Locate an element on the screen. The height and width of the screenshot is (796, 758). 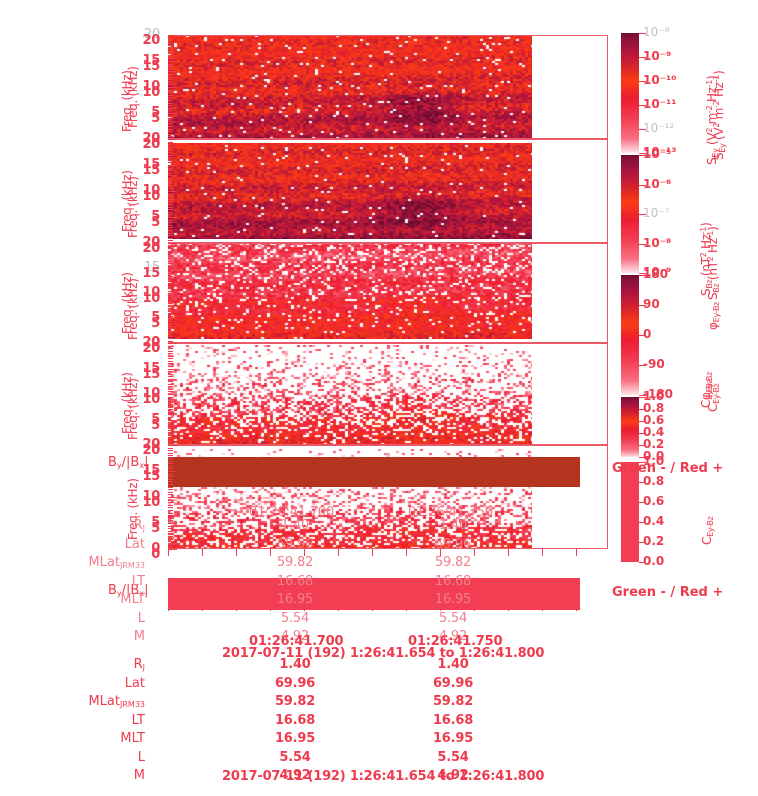
colorbar-tick-label: 180 is located at coordinates (656, 274).